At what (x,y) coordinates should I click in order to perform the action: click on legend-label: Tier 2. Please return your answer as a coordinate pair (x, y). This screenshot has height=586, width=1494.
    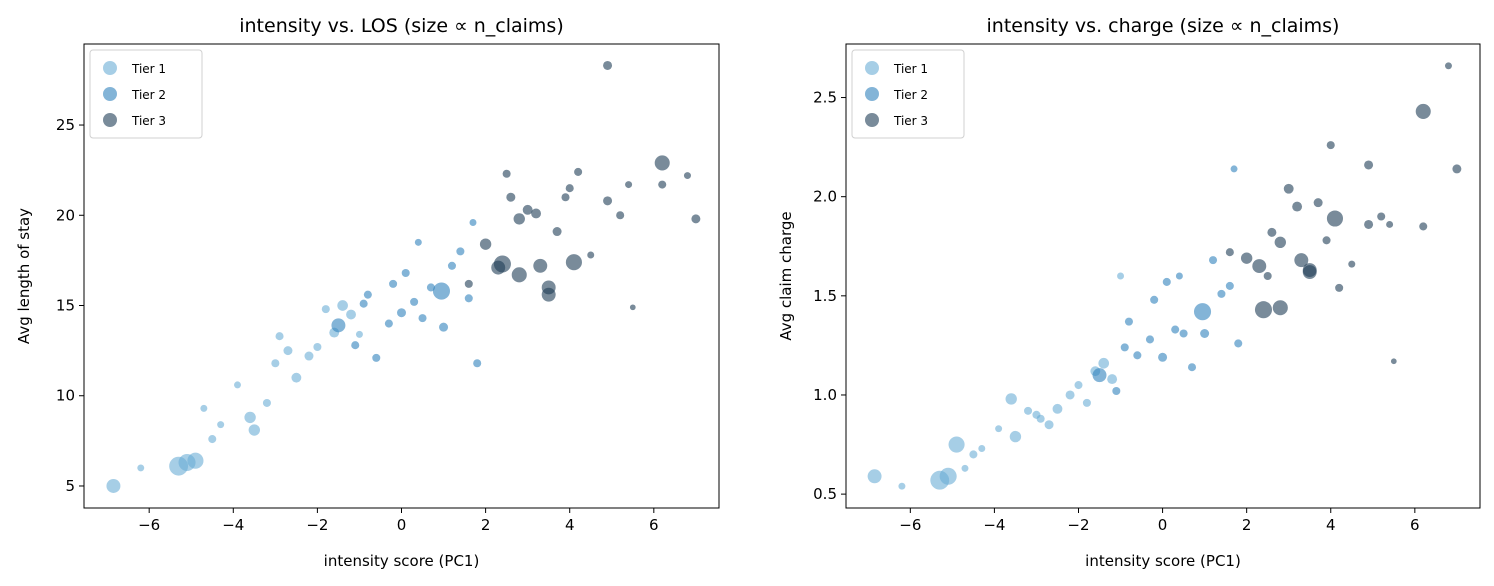
    Looking at the image, I should click on (910, 95).